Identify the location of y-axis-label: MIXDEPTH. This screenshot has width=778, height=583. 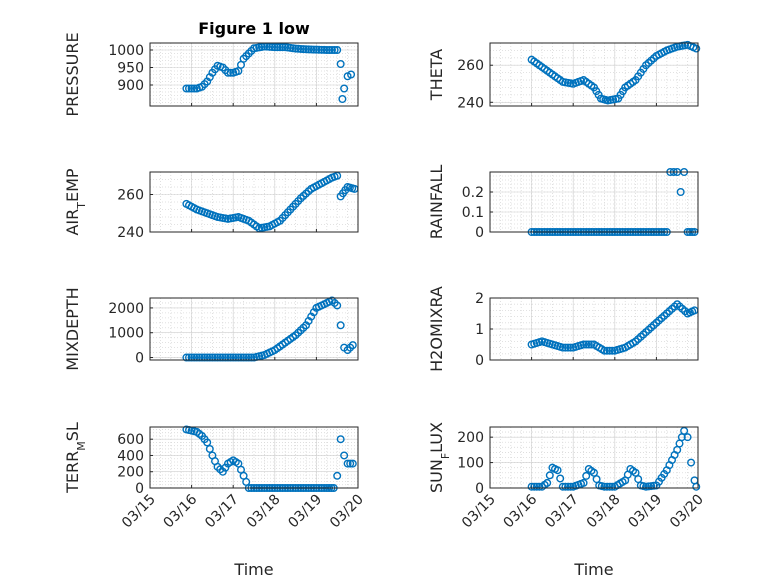
(72, 328).